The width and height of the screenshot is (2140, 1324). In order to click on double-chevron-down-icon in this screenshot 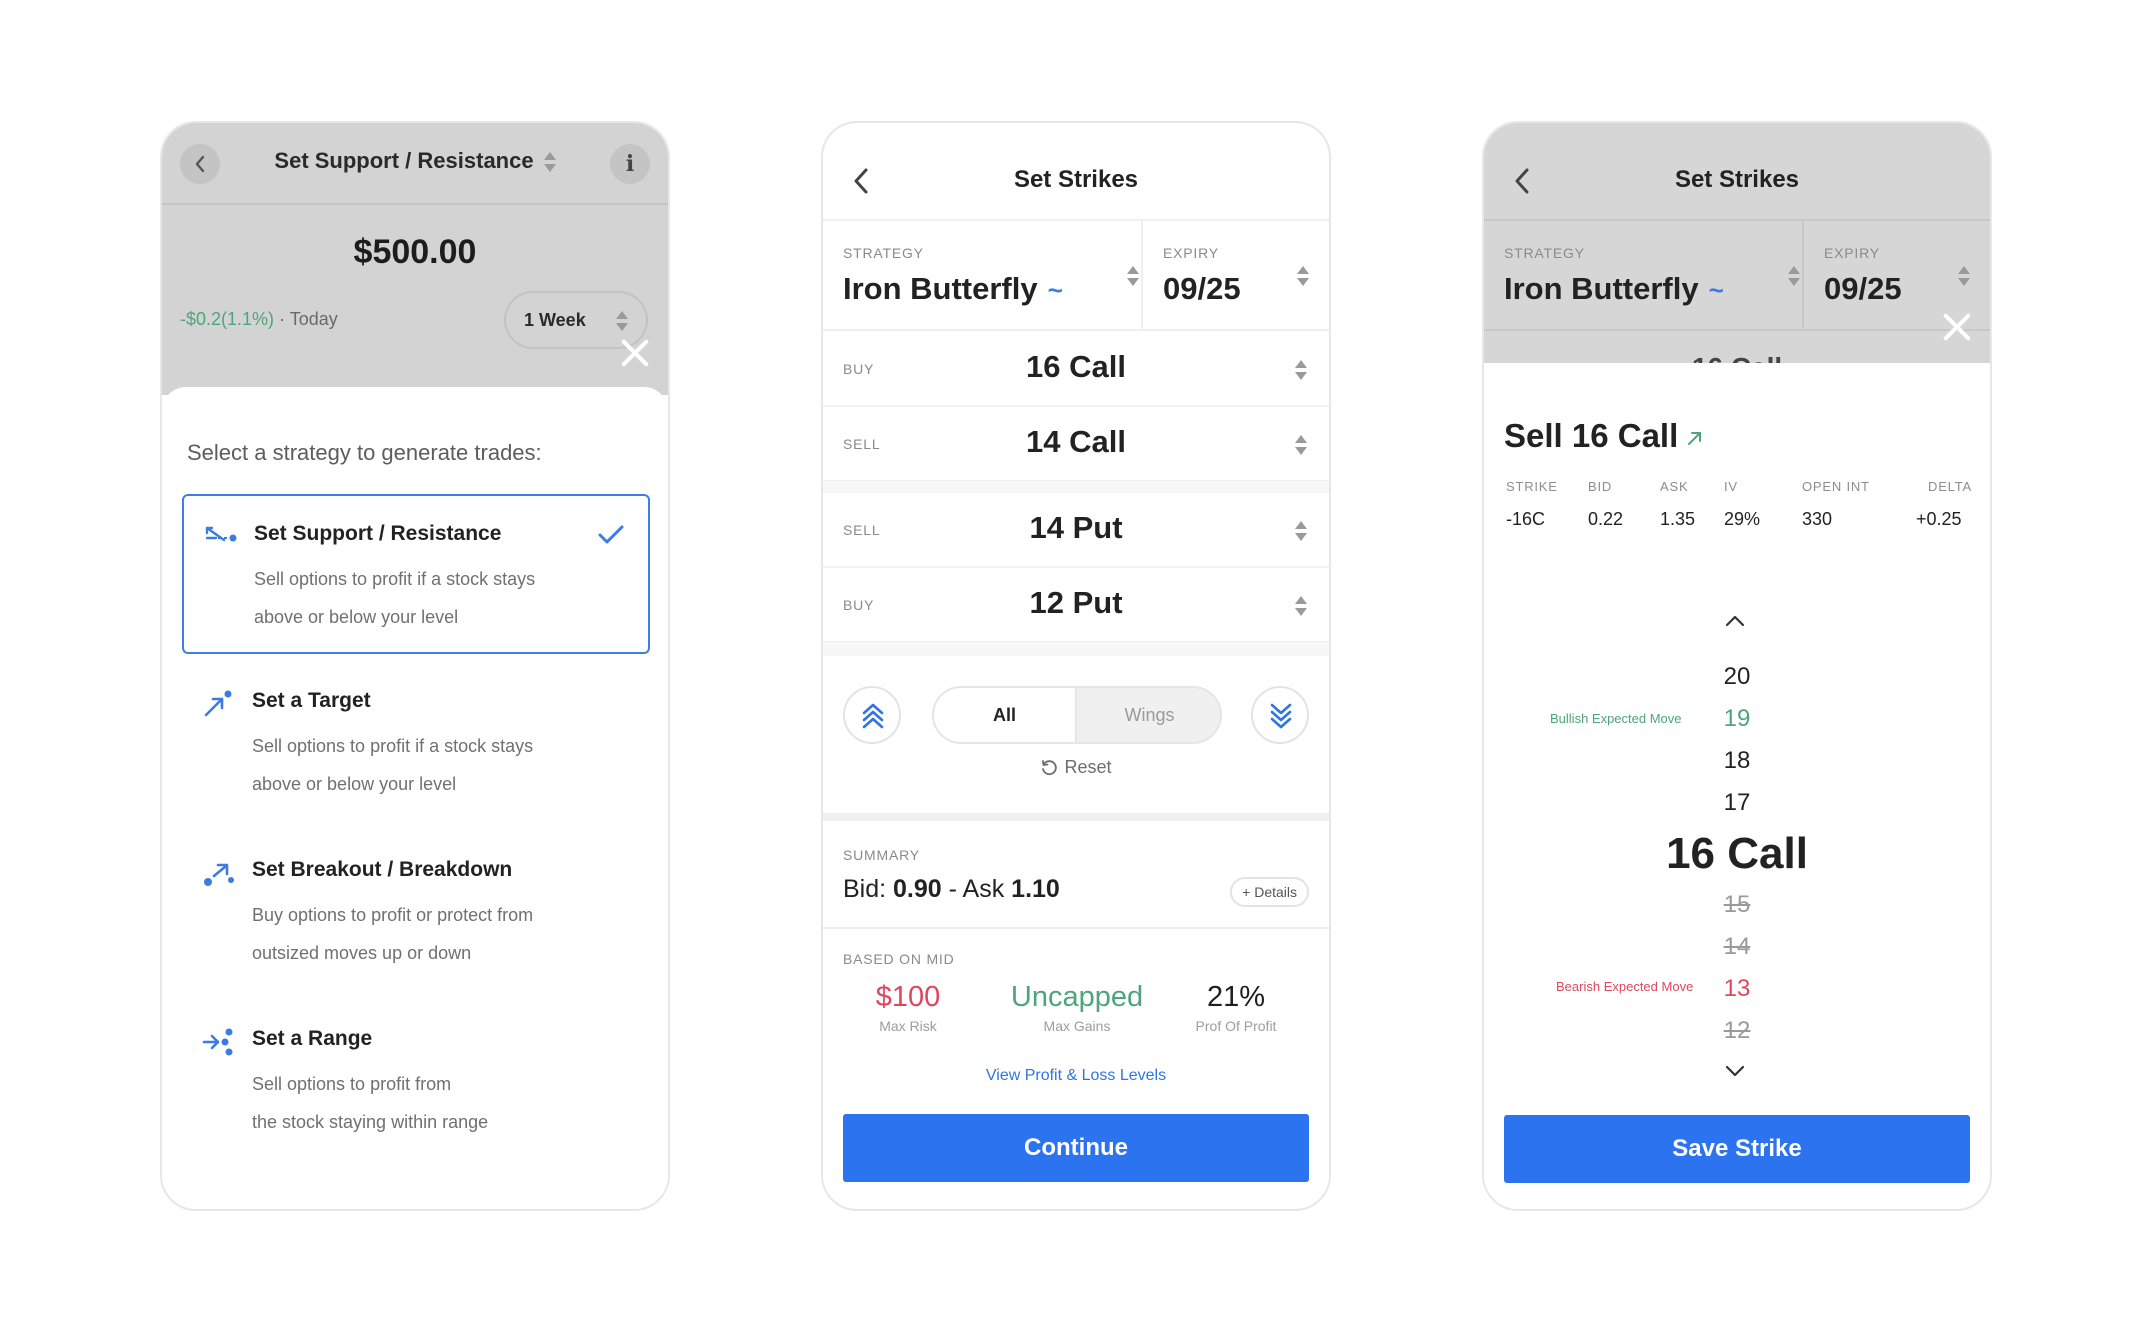, I will do `click(1281, 716)`.